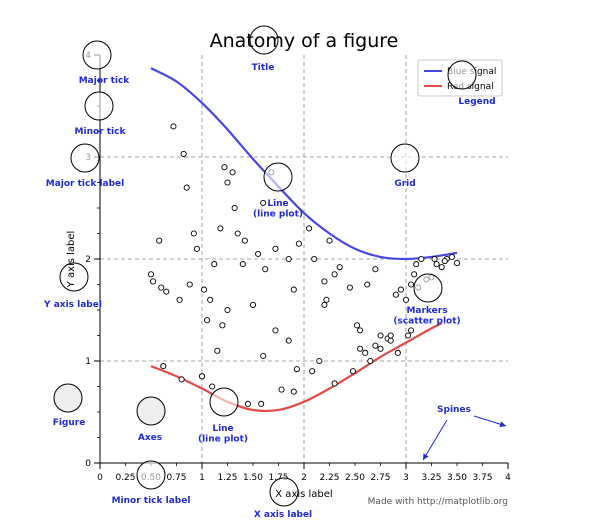  I want to click on anno-minor-tick-label: Minor tick label, so click(151, 501).